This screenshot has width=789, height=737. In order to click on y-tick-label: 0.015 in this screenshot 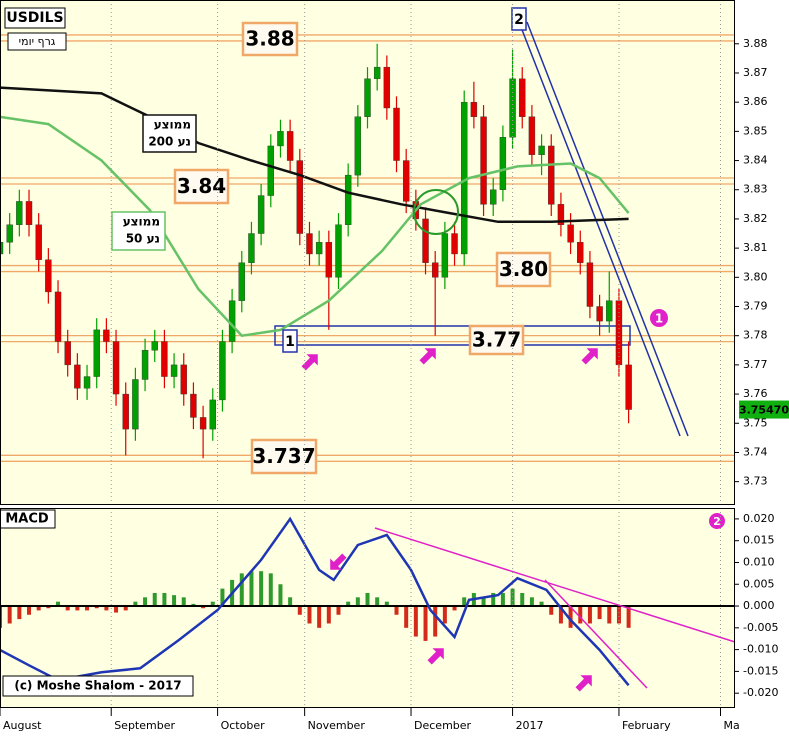, I will do `click(759, 540)`.